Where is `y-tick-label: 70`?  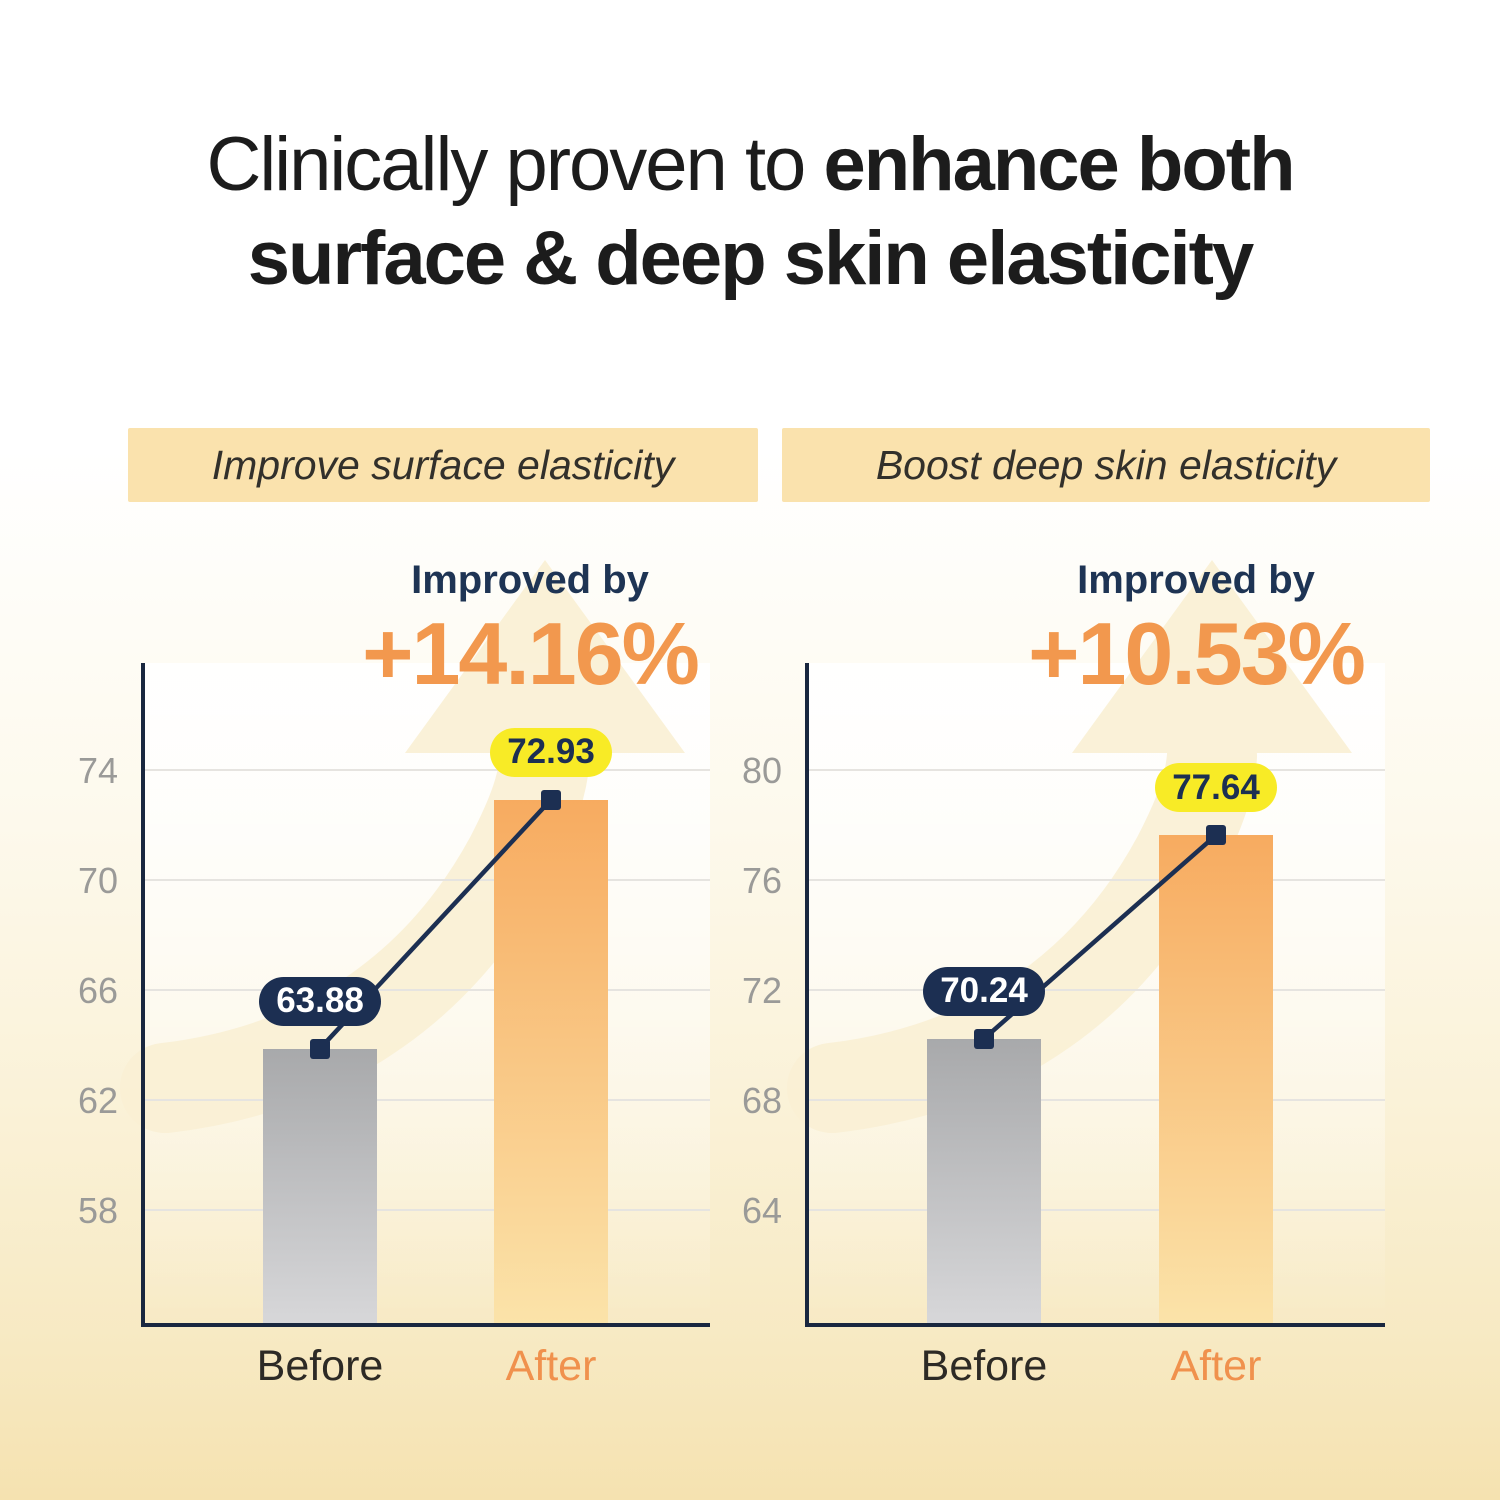
y-tick-label: 70 is located at coordinates (97, 881).